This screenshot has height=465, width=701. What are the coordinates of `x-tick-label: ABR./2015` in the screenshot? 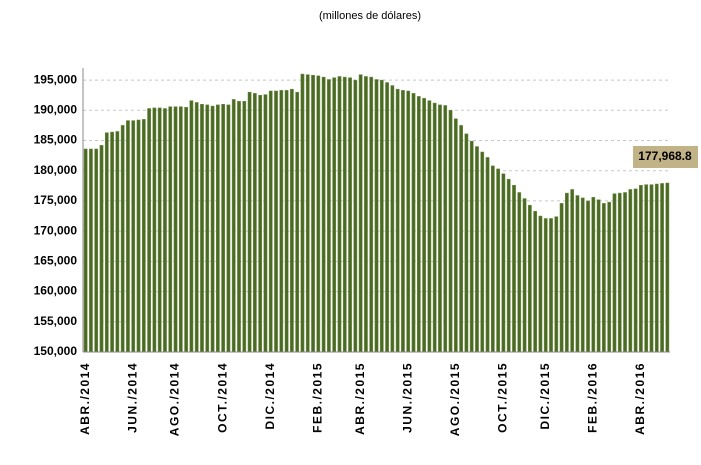 It's located at (360, 398).